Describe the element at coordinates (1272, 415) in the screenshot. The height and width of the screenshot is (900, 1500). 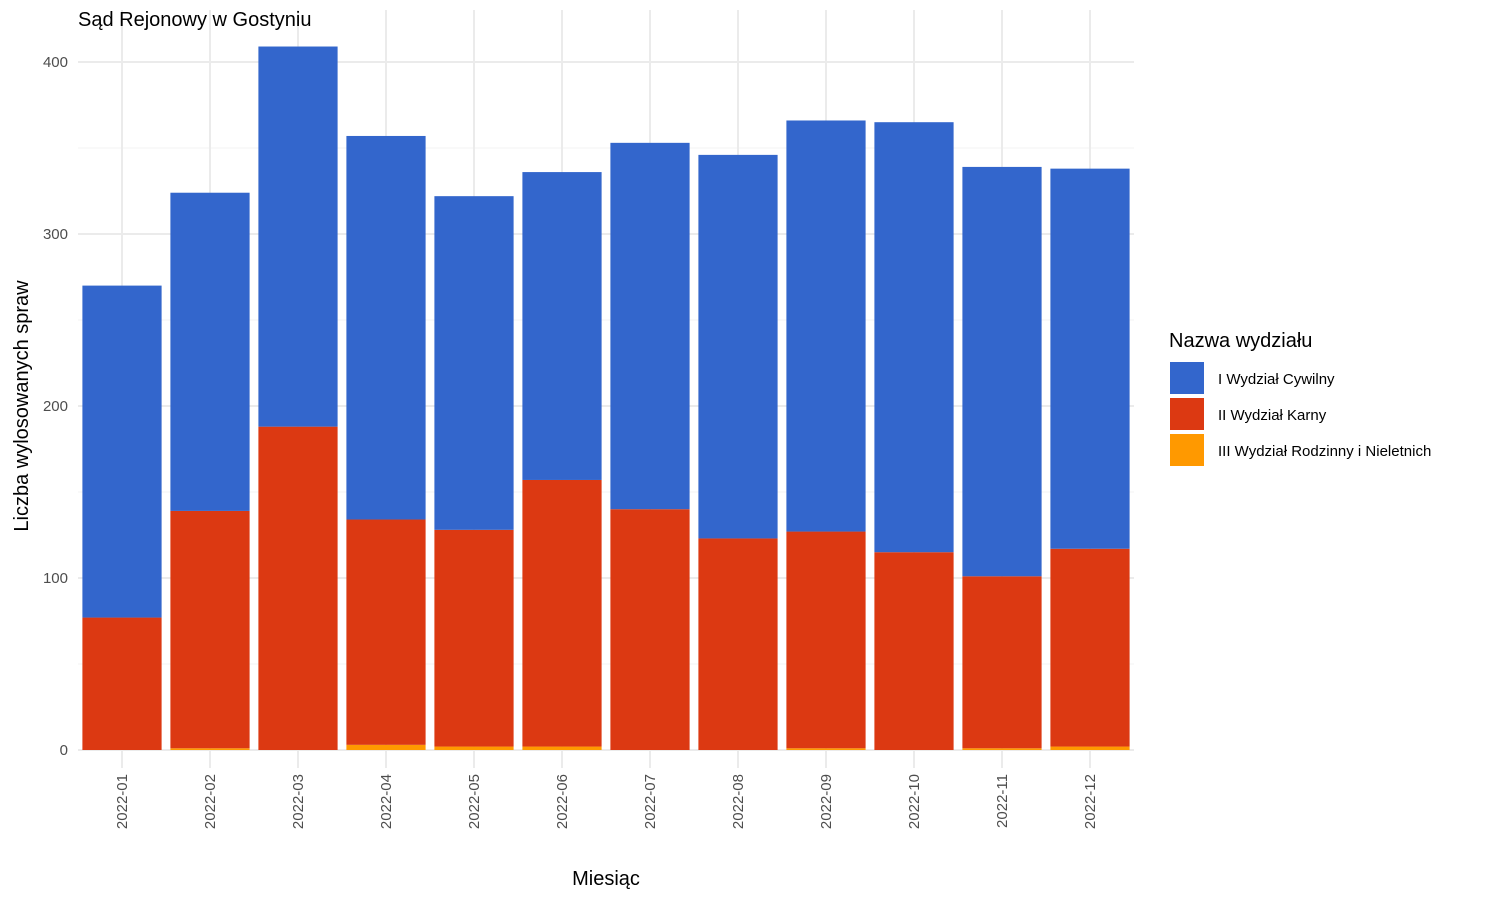
I see `legend-label: II Wydział Karny` at that location.